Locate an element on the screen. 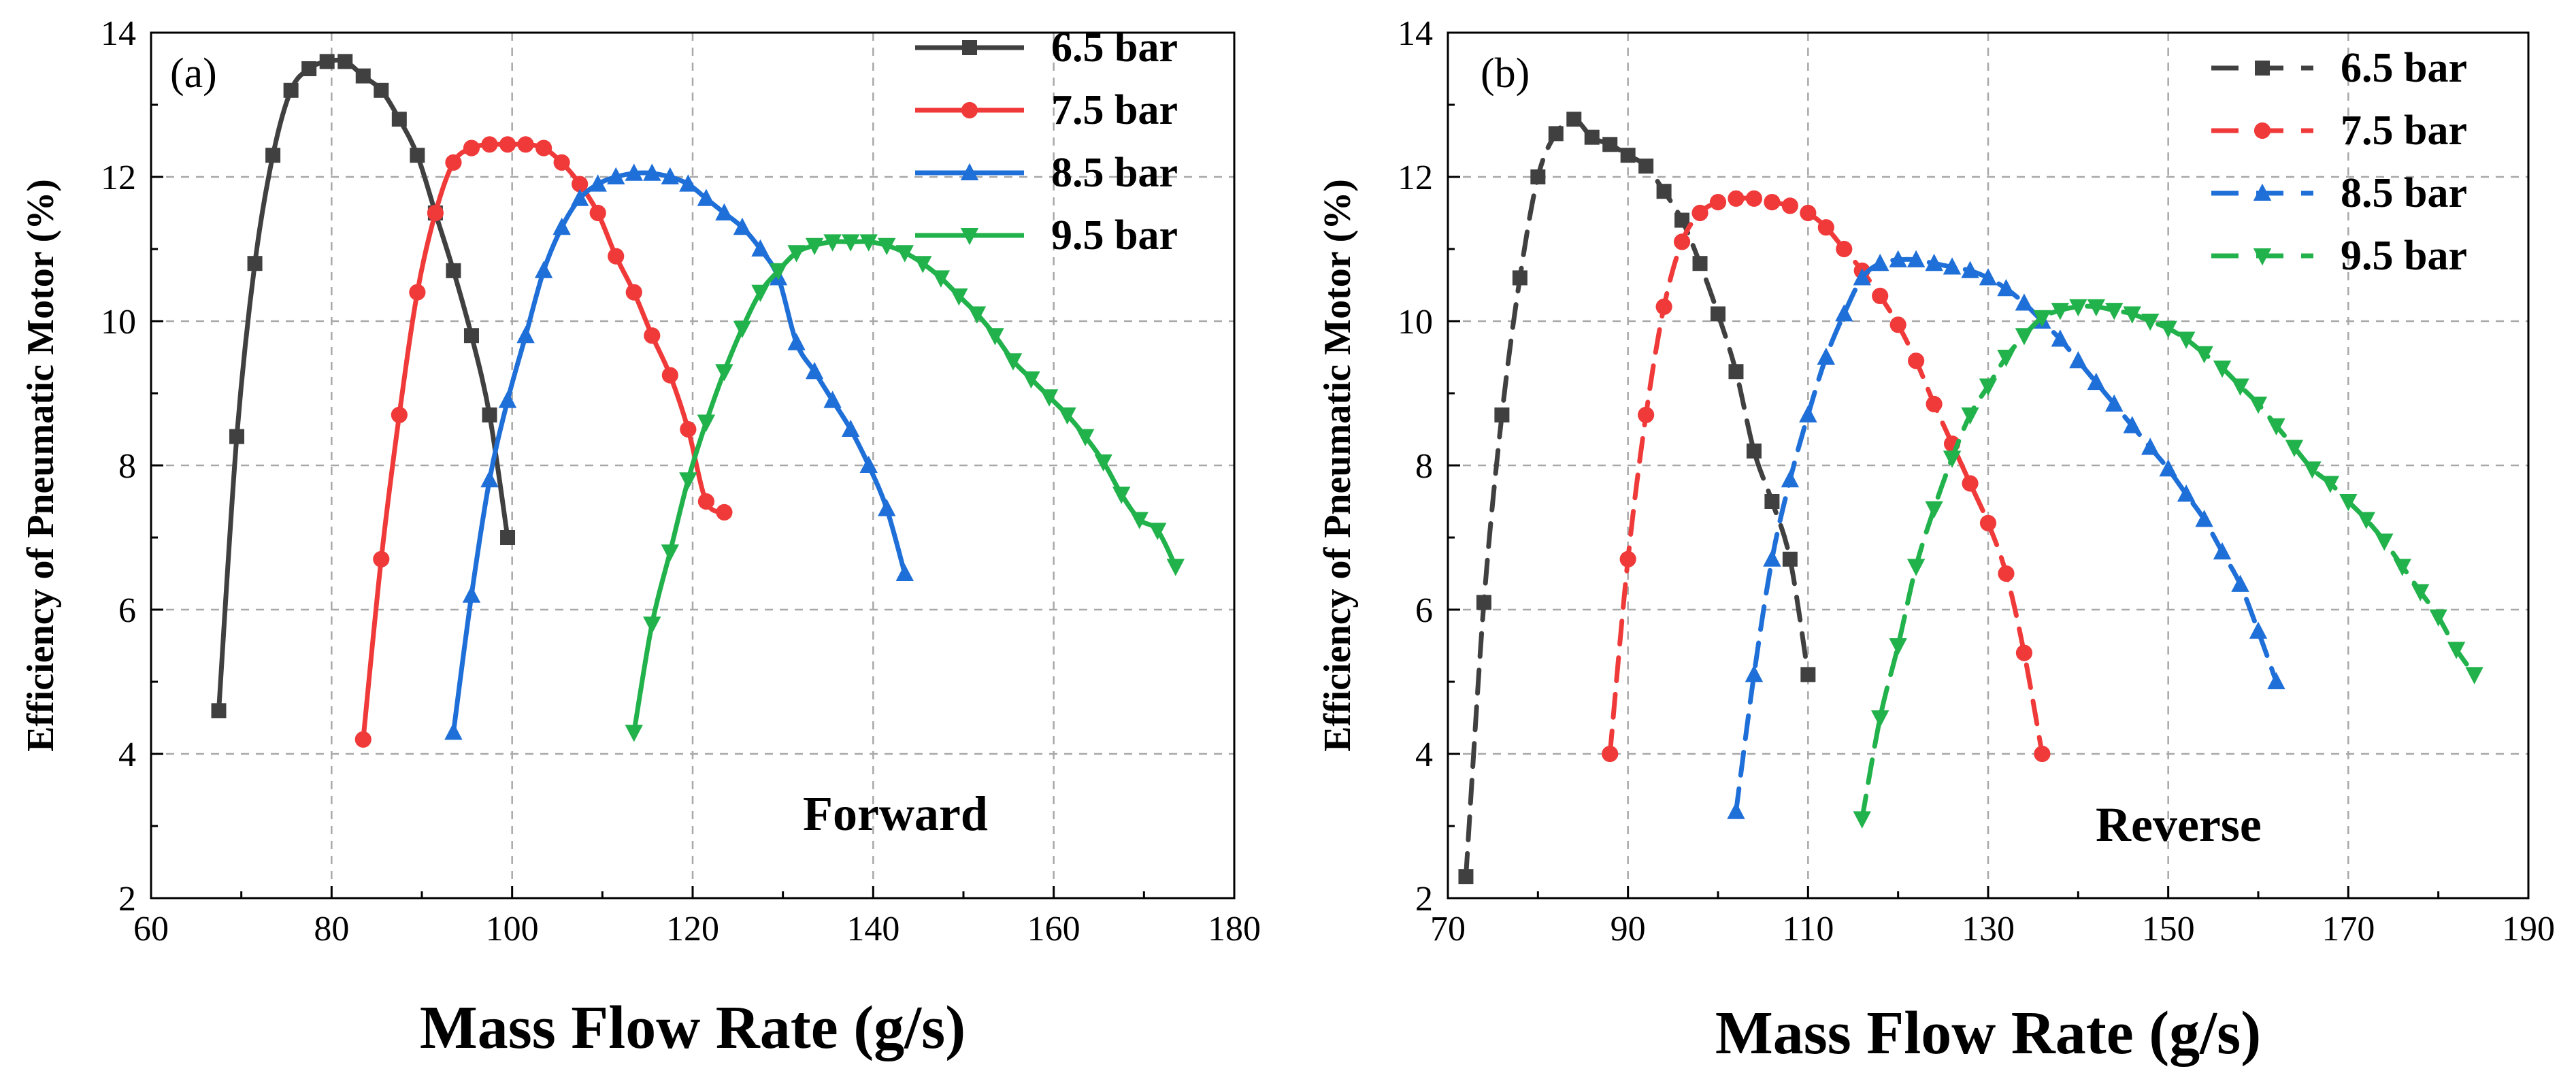  y-tick-label: 14 is located at coordinates (1416, 33).